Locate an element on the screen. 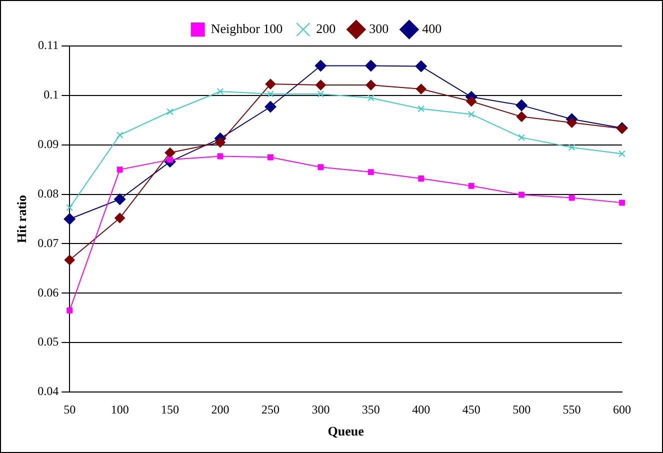 The height and width of the screenshot is (453, 663). x-tick-label: 100 is located at coordinates (119, 409).